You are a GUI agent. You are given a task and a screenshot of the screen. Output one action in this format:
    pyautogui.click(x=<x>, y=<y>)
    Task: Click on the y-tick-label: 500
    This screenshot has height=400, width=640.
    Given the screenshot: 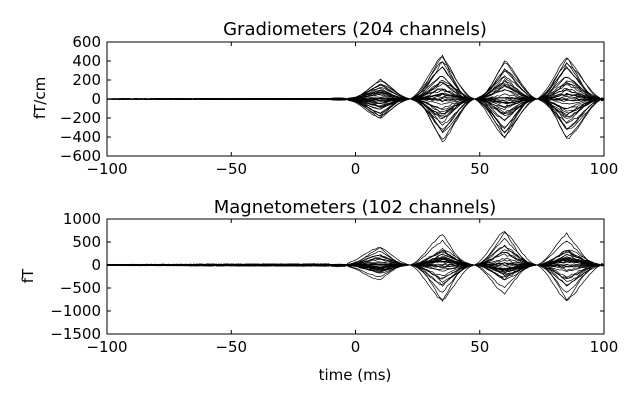 What is the action you would take?
    pyautogui.click(x=86, y=242)
    